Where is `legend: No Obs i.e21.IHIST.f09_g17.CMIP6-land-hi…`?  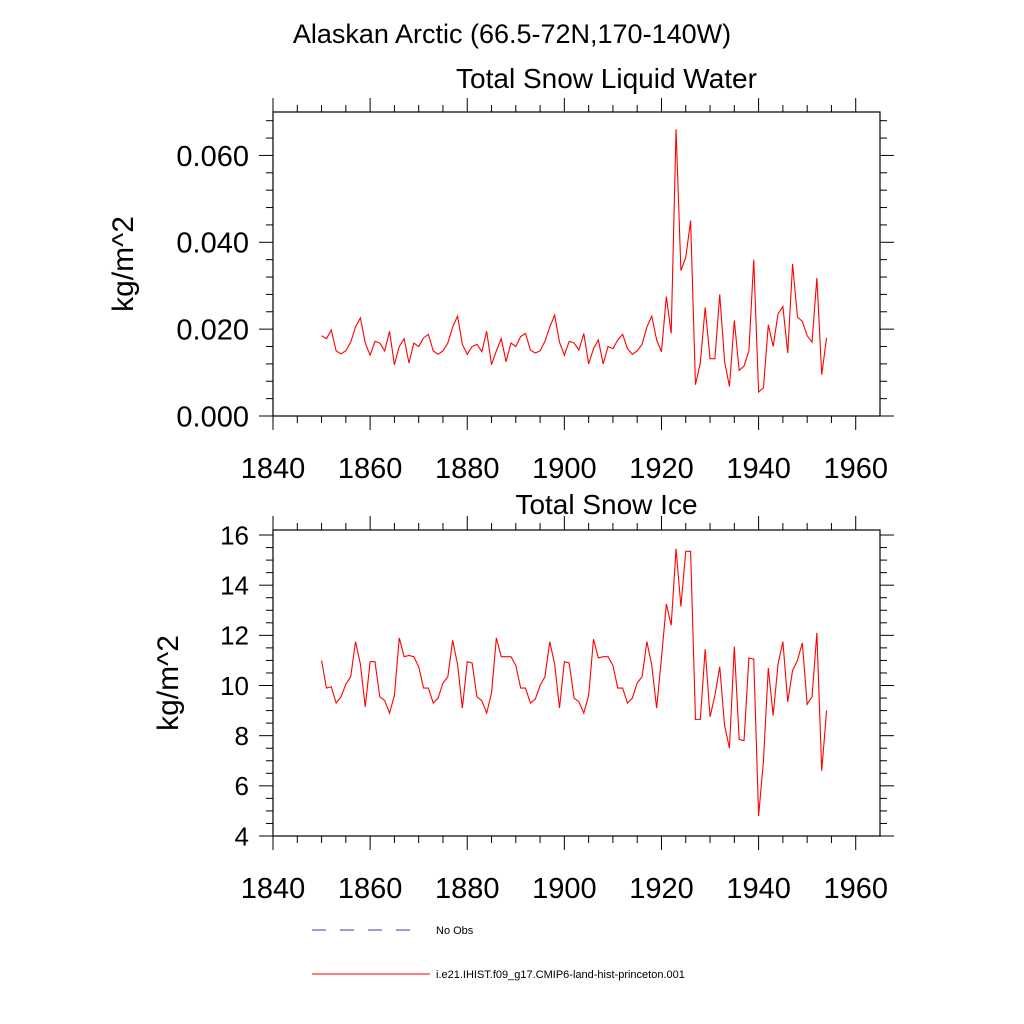
legend: No Obs i.e21.IHIST.f09_g17.CMIP6-land-hi… is located at coordinates (498, 953).